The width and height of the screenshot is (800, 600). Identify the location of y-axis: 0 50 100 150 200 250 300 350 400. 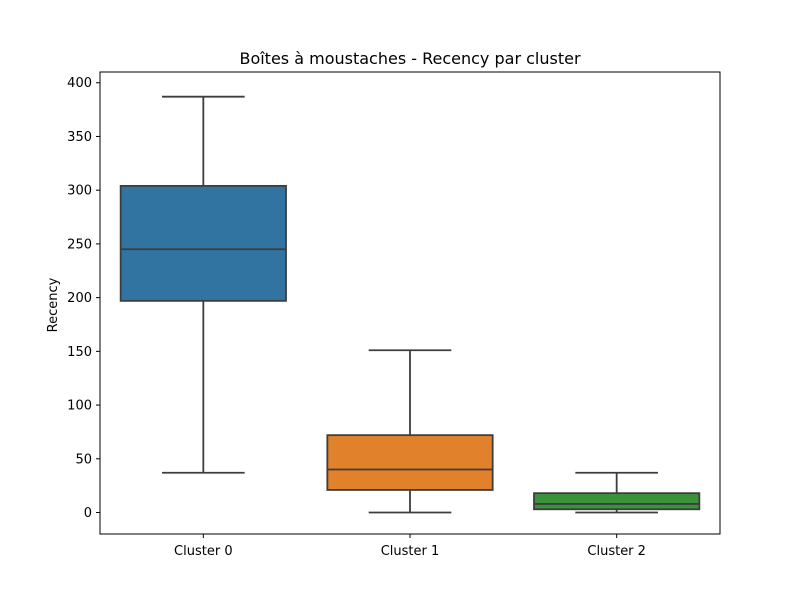
(83, 298).